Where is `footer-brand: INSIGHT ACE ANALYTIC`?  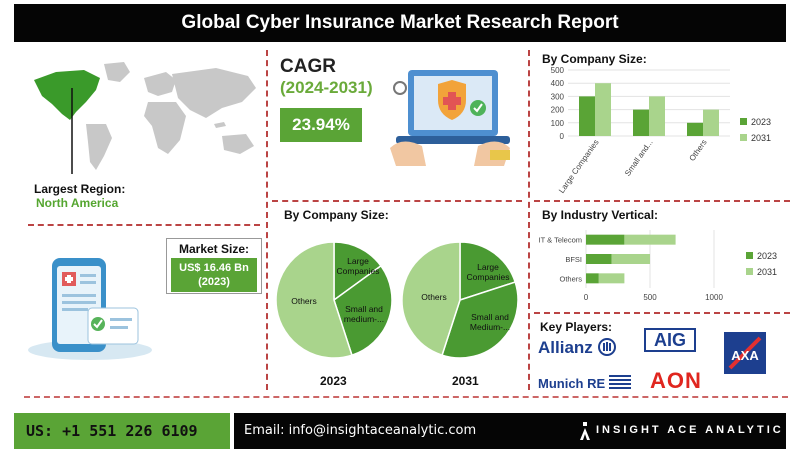
footer-brand: INSIGHT ACE ANALYTIC is located at coordinates (690, 430).